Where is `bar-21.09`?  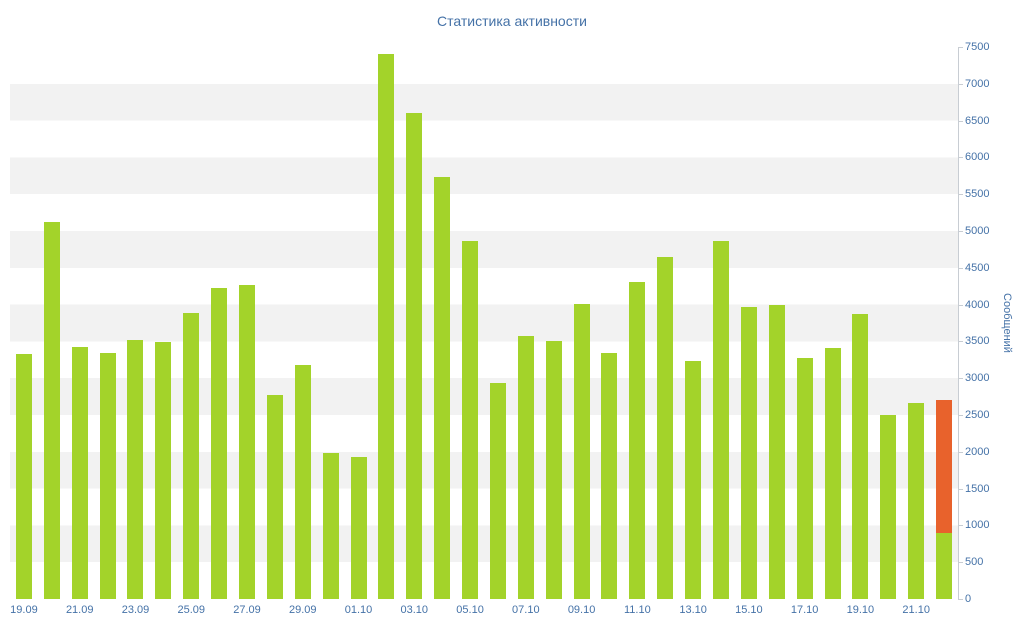
bar-21.09 is located at coordinates (79, 473).